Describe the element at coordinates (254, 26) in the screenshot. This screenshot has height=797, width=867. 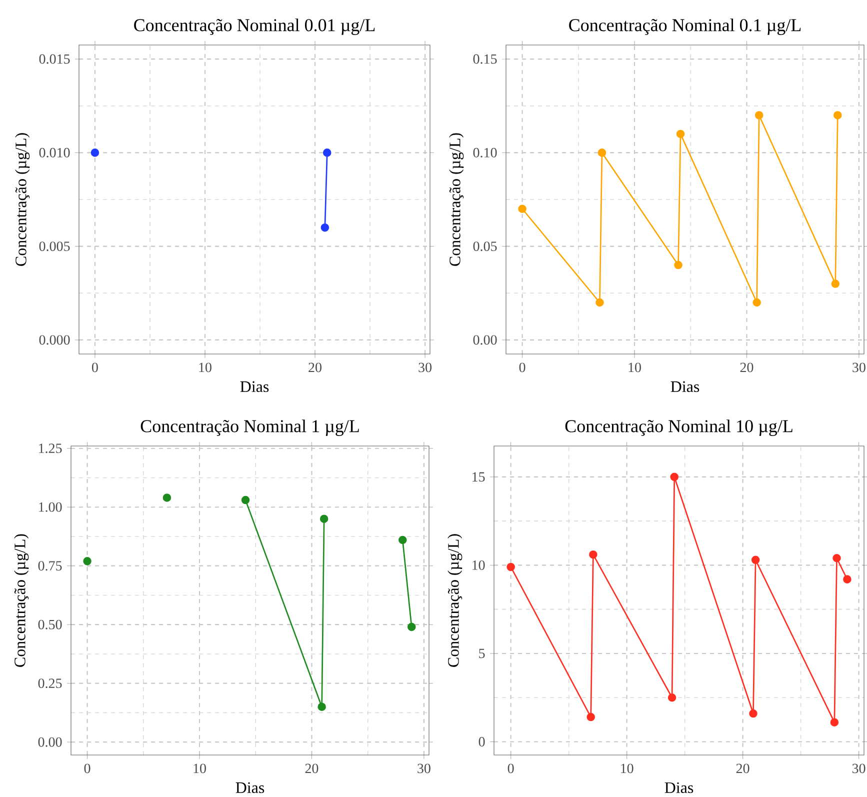
I see `chart-title: Concentração Nominal 0.01 µg/L` at that location.